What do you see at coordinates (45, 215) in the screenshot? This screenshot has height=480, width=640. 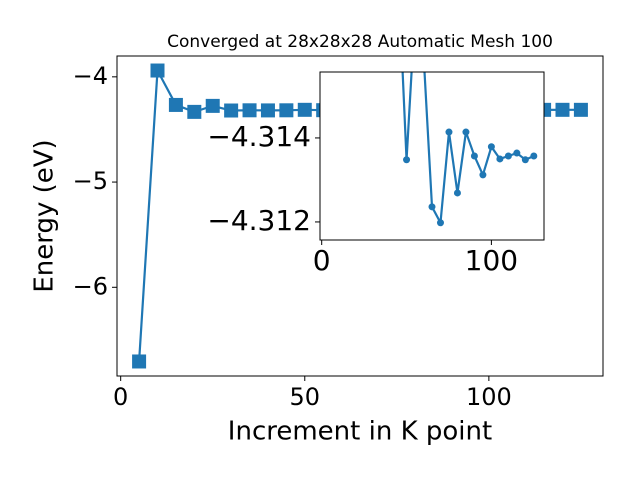 I see `y-axis-label: Energy (eV)` at bounding box center [45, 215].